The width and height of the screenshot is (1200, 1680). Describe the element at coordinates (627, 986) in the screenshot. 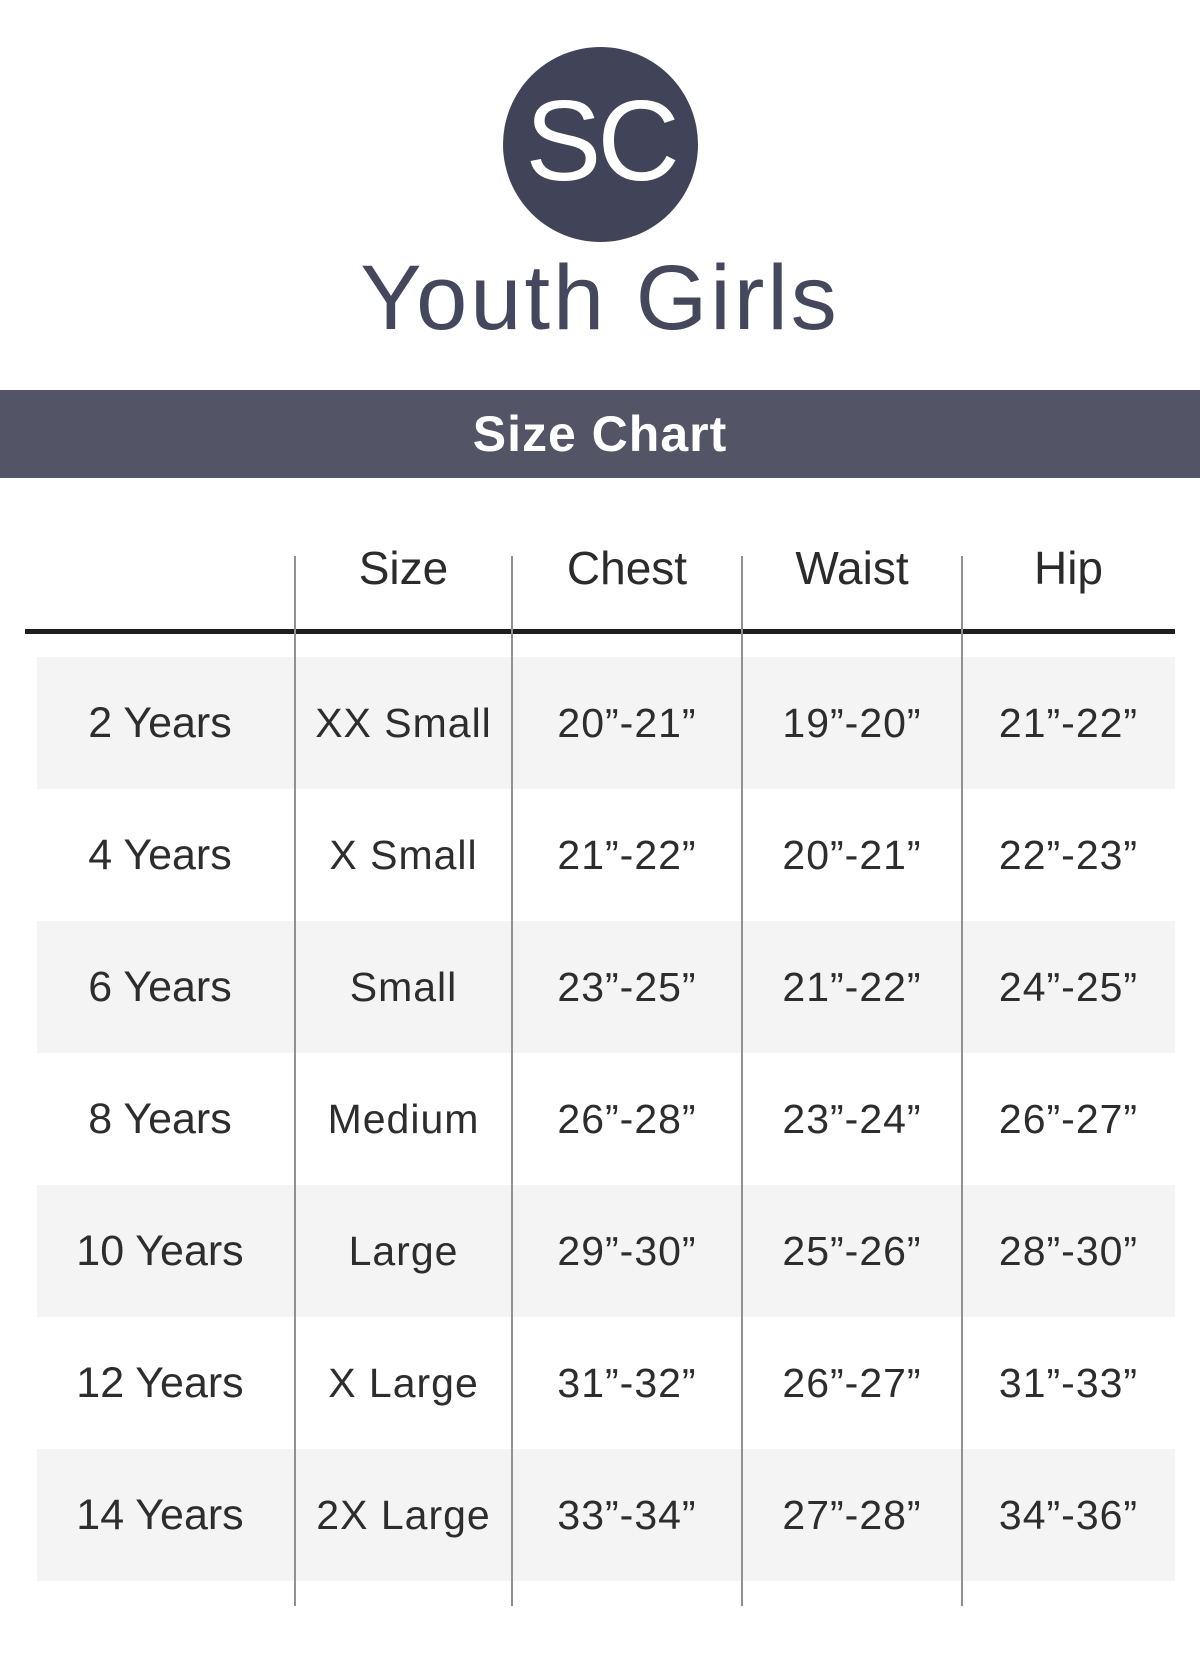

I see `cell-chest: 23”-25”` at that location.